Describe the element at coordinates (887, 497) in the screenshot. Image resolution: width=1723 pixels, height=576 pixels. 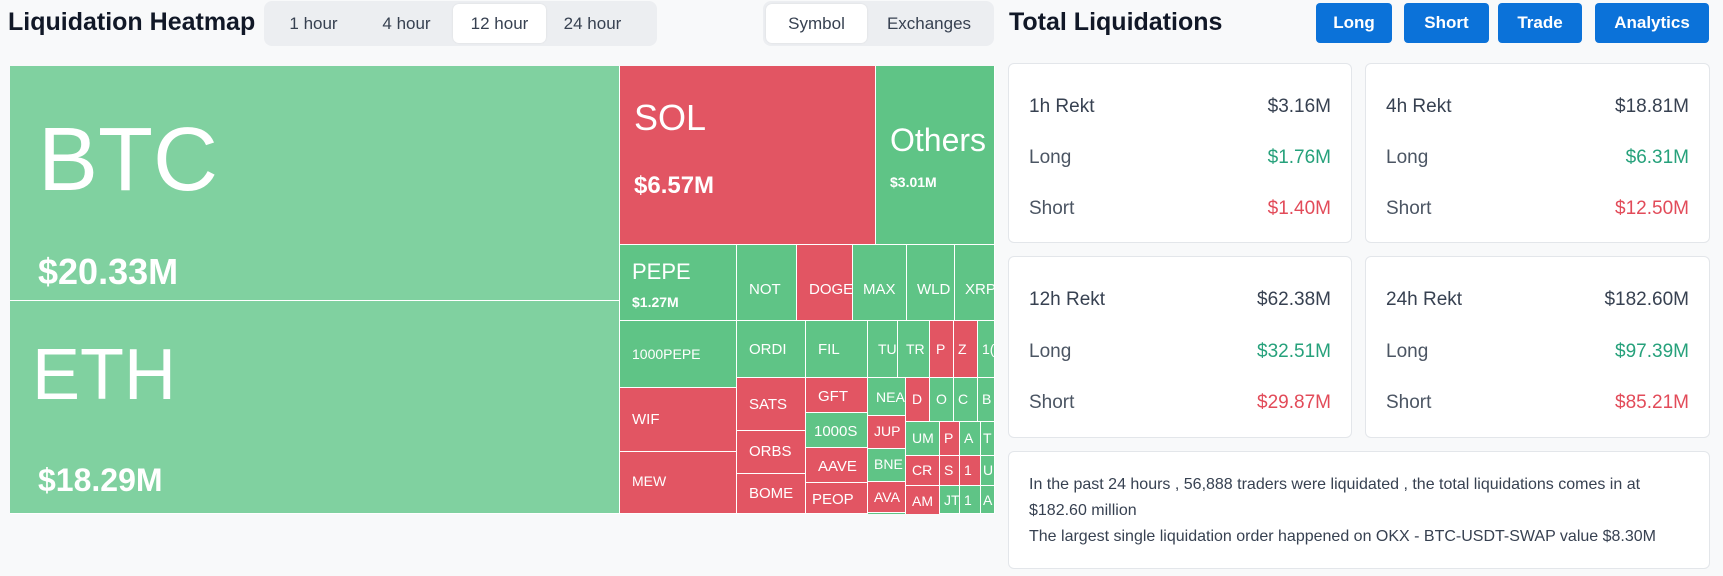
I see `heatmap-tile-ava: AVA` at that location.